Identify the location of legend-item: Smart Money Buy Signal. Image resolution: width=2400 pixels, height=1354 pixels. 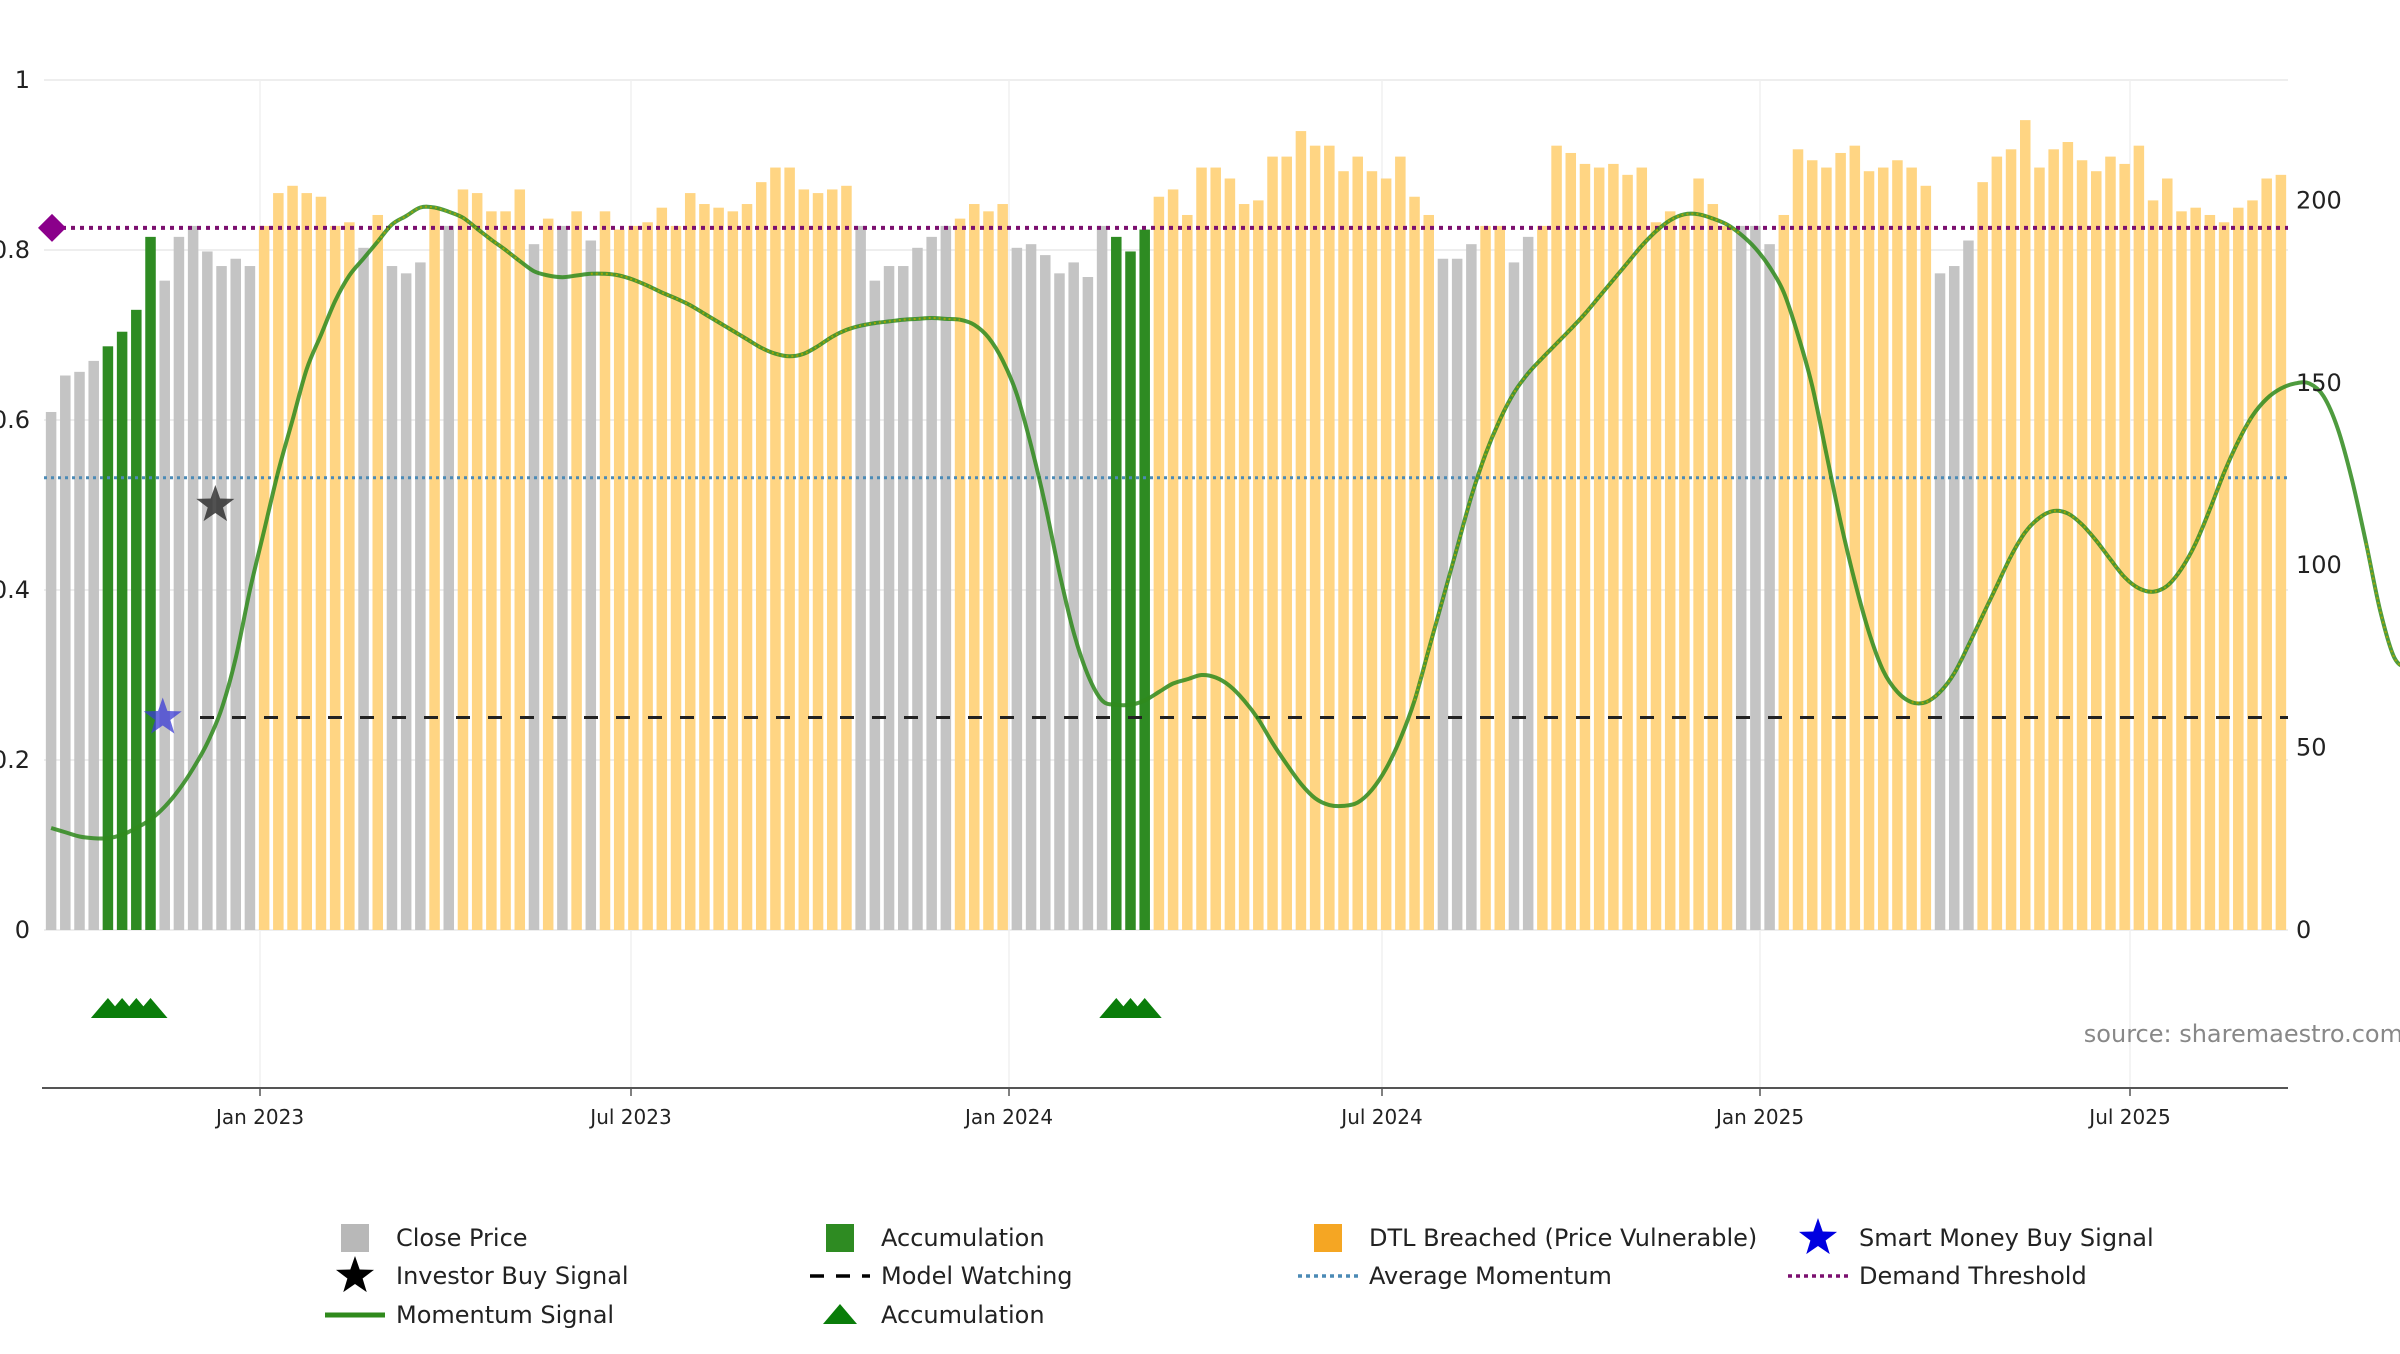
(1976, 1236).